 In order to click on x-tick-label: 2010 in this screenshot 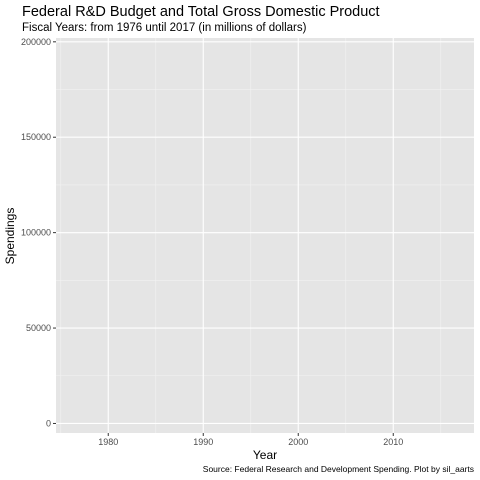, I will do `click(393, 442)`.